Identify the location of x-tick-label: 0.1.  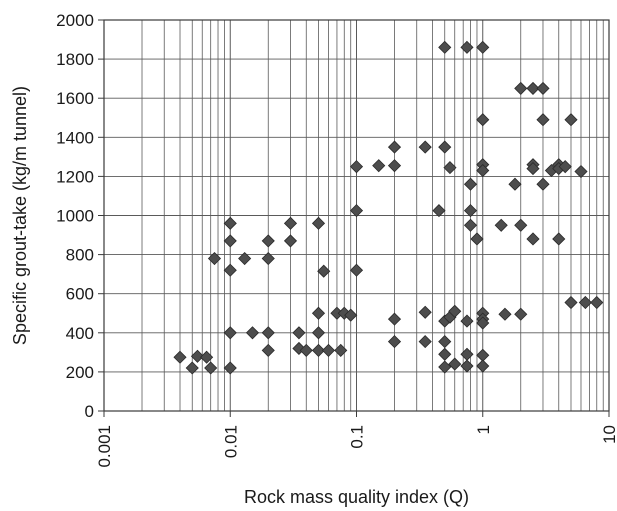
(357, 437).